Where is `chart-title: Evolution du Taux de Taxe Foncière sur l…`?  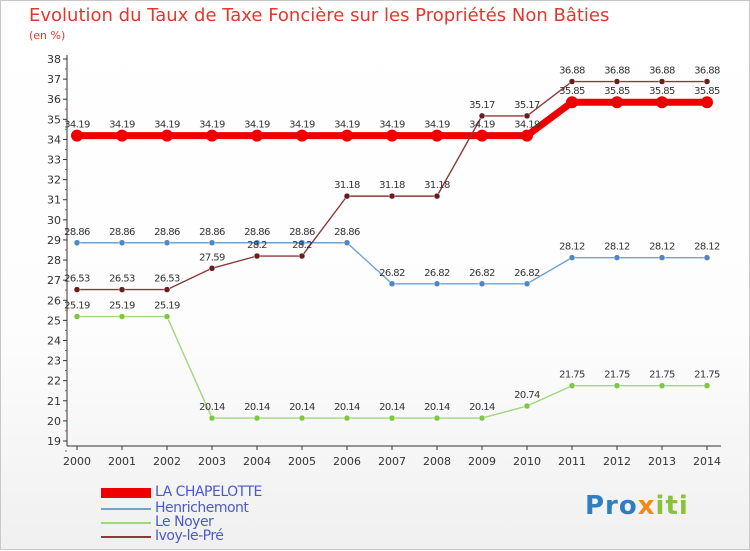
chart-title: Evolution du Taux de Taxe Foncière sur l… is located at coordinates (319, 15).